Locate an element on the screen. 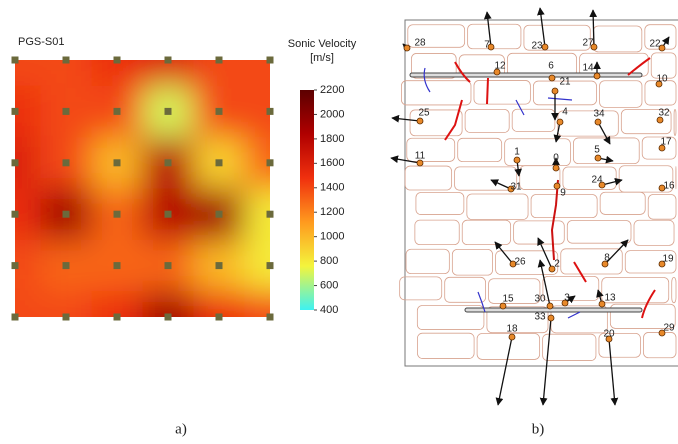 The height and width of the screenshot is (444, 678). colorbar-tick-label: 1600 is located at coordinates (332, 163).